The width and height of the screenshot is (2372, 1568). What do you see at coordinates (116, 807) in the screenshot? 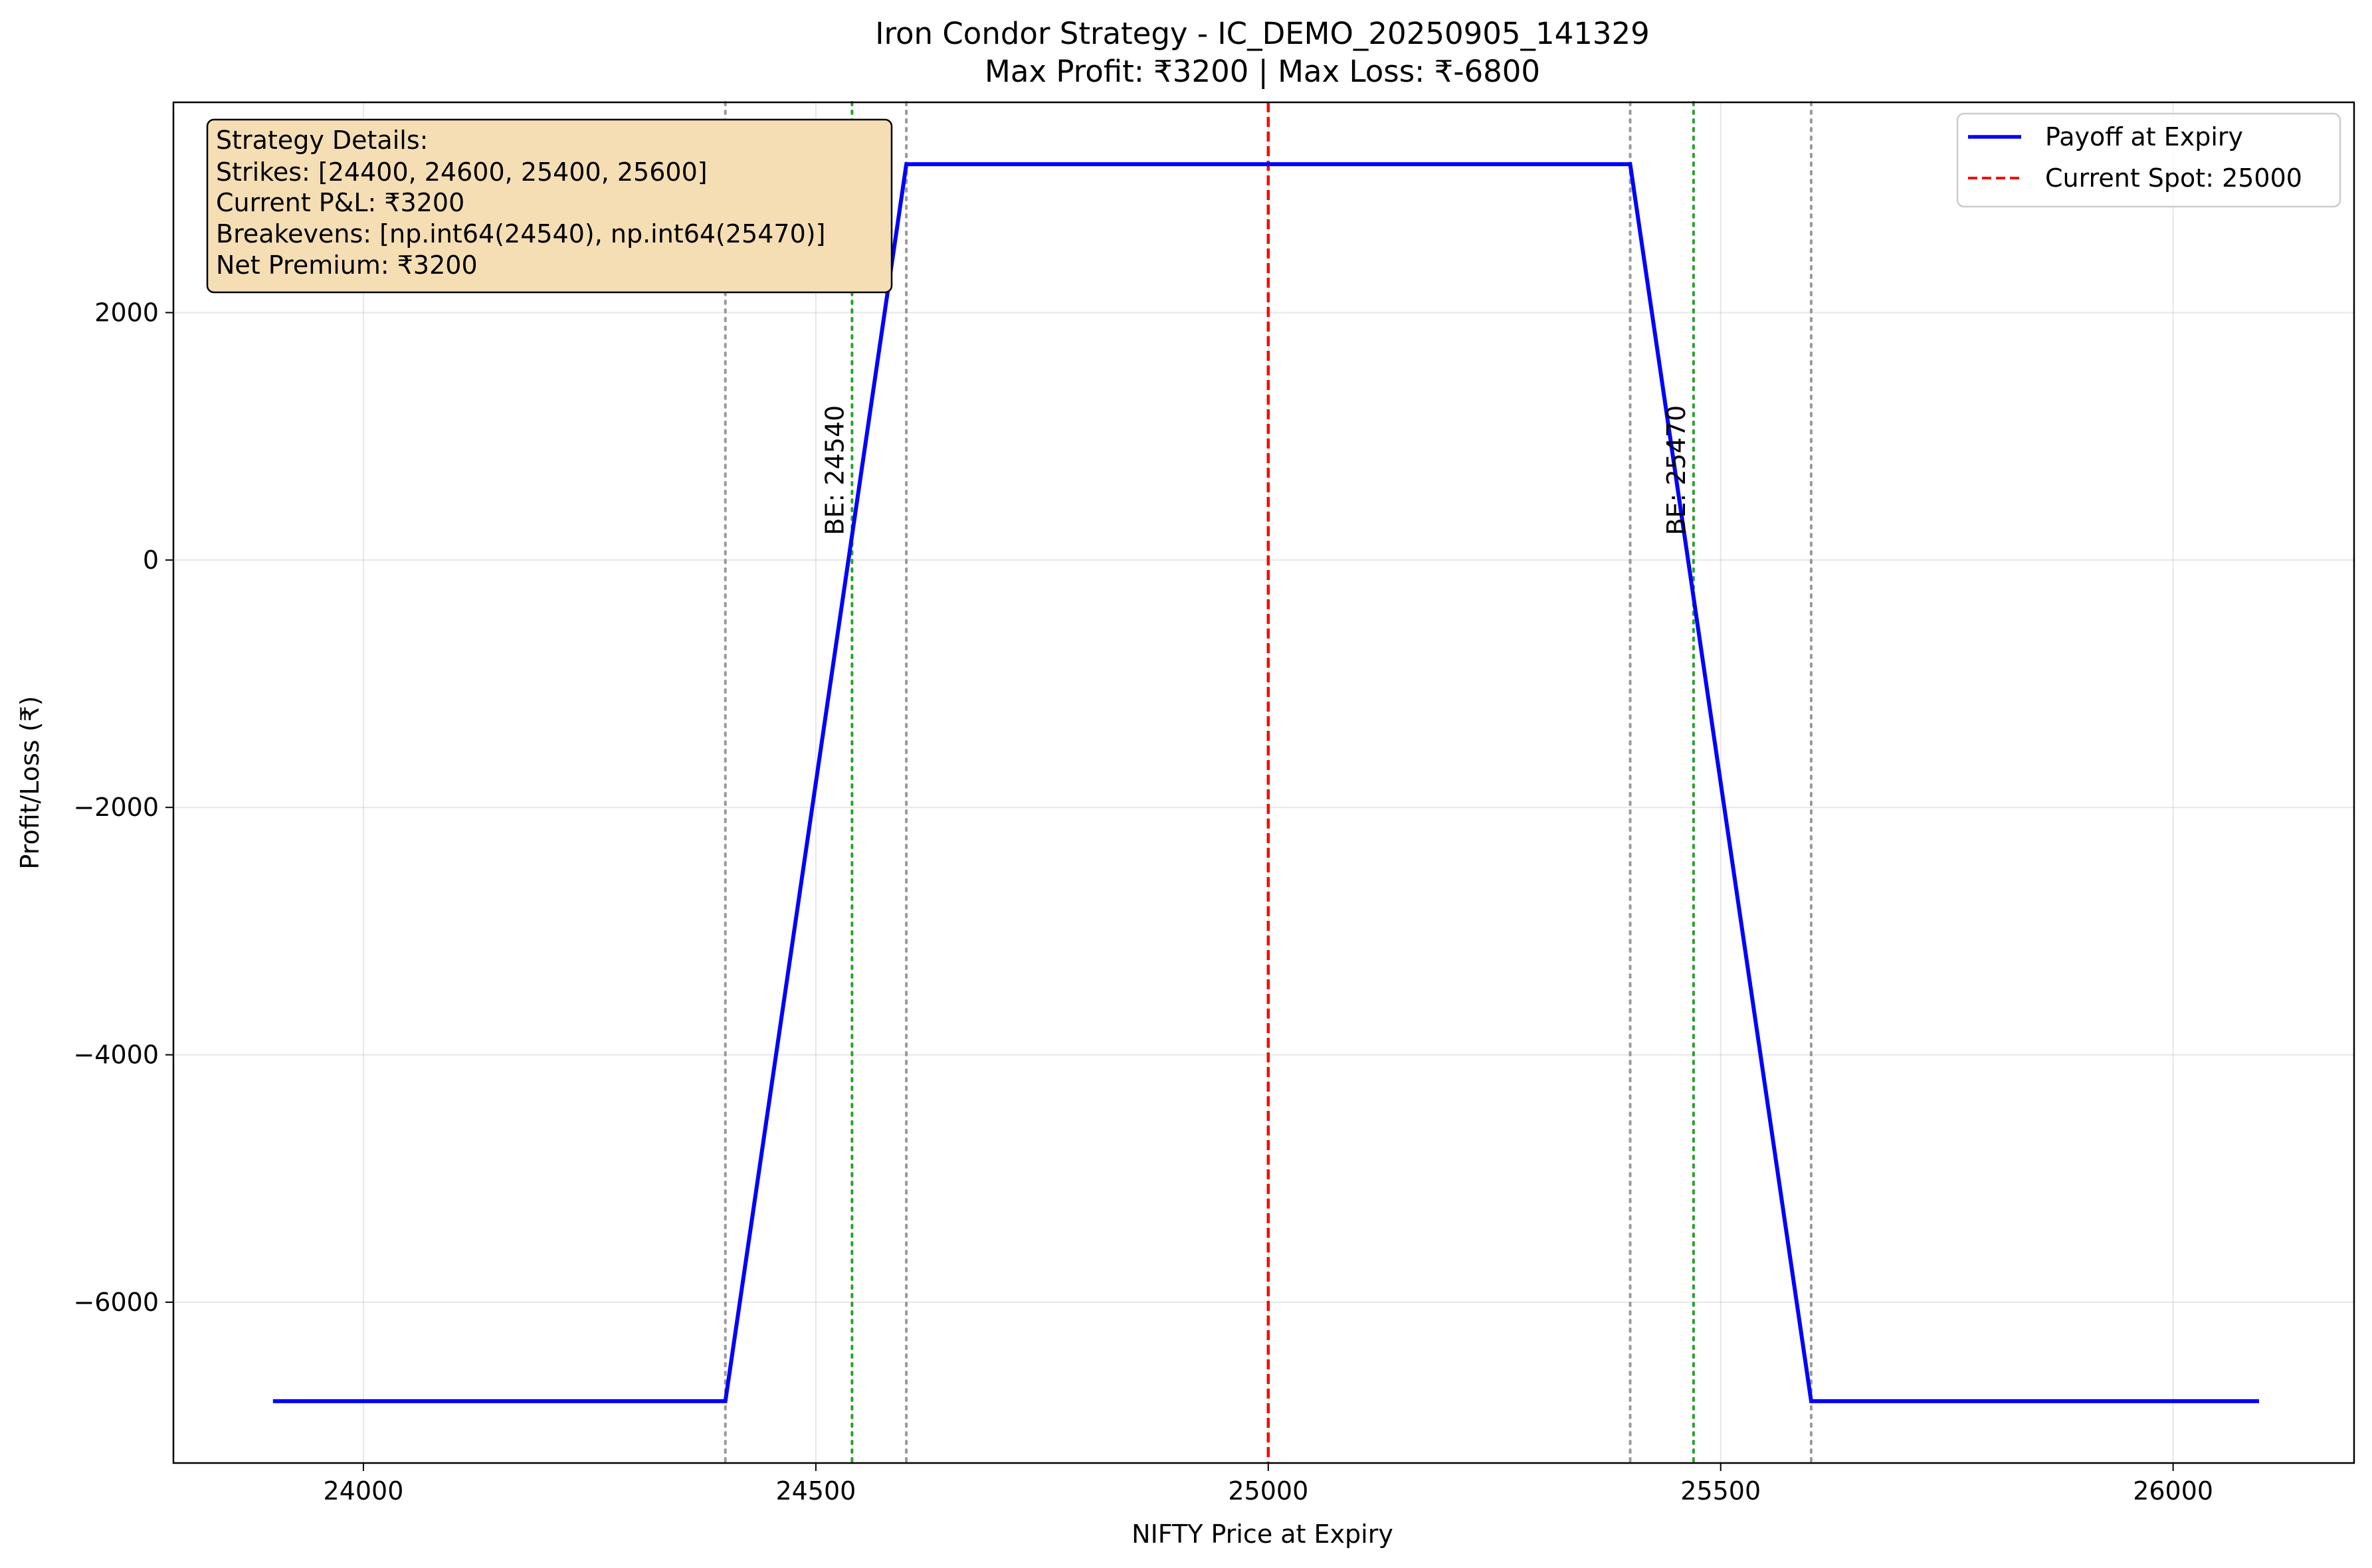
I see `y-tick-label: −2000` at bounding box center [116, 807].